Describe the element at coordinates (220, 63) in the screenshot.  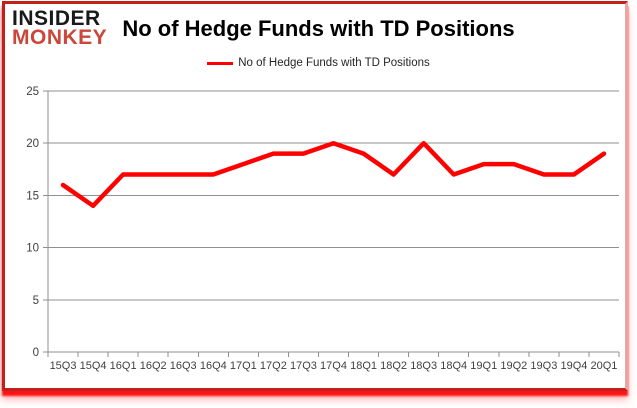
I see `legend-line-swatch` at that location.